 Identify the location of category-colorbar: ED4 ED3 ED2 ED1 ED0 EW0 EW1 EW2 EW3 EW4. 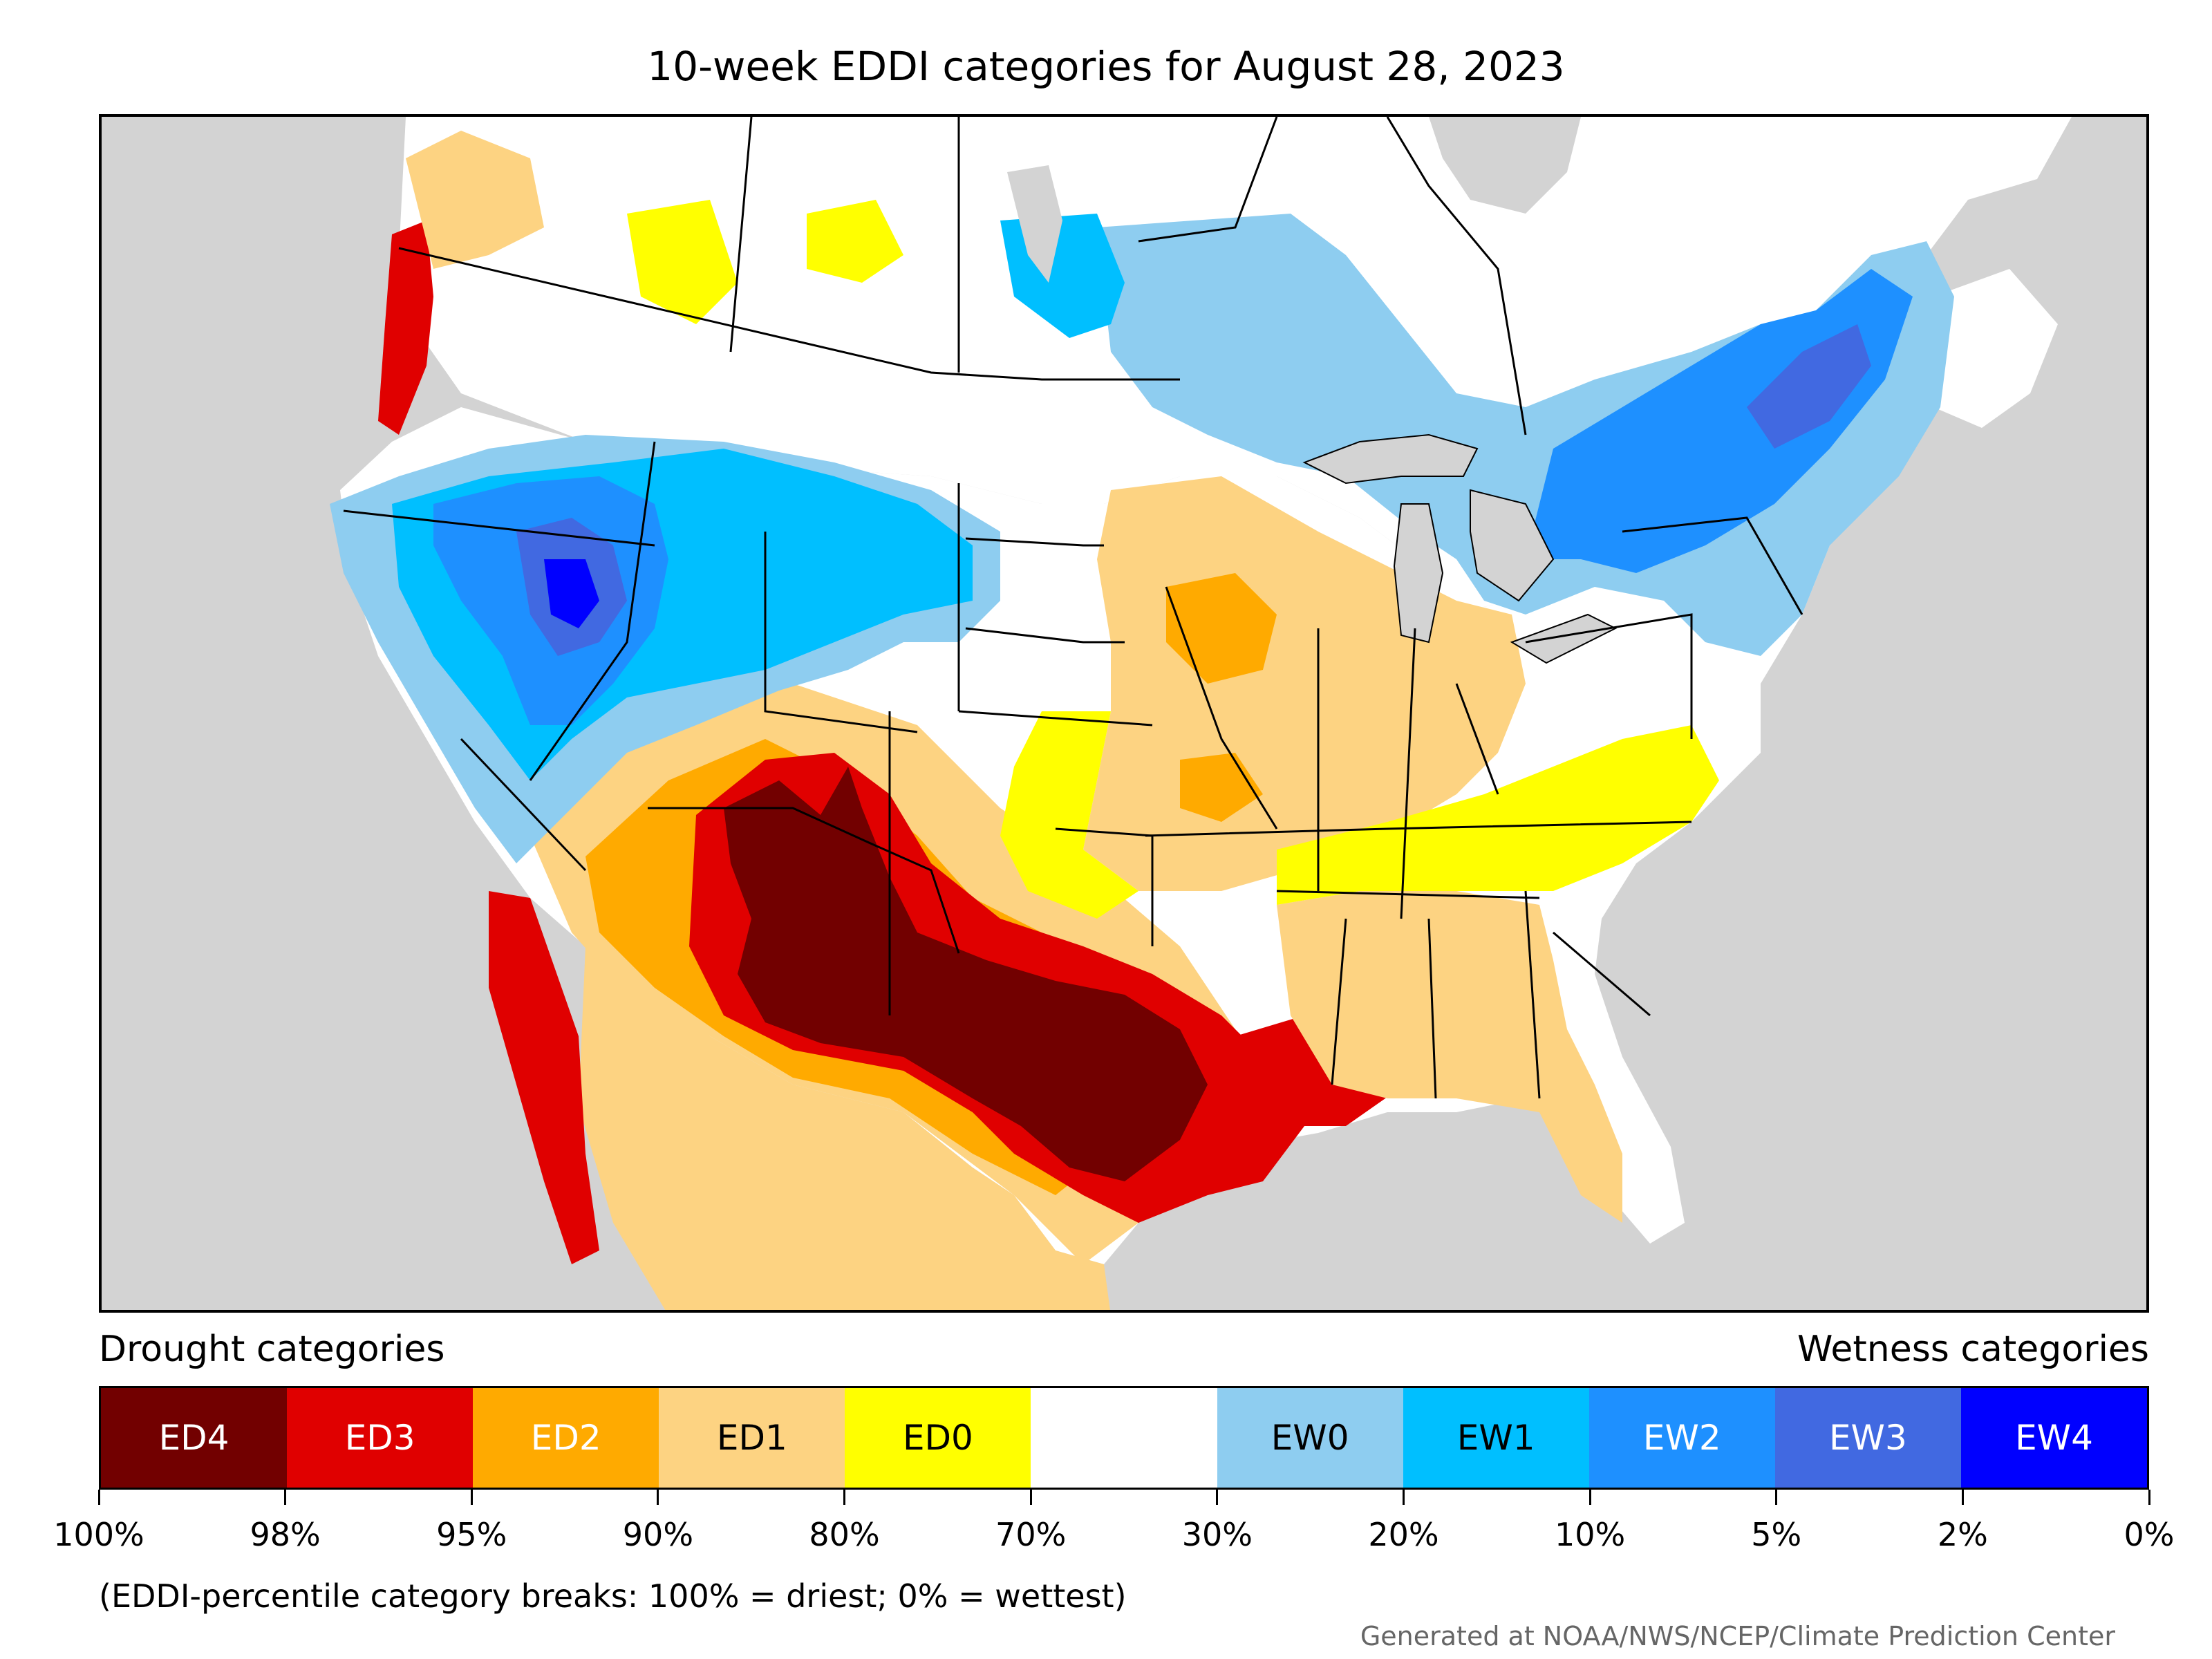
(1124, 1438).